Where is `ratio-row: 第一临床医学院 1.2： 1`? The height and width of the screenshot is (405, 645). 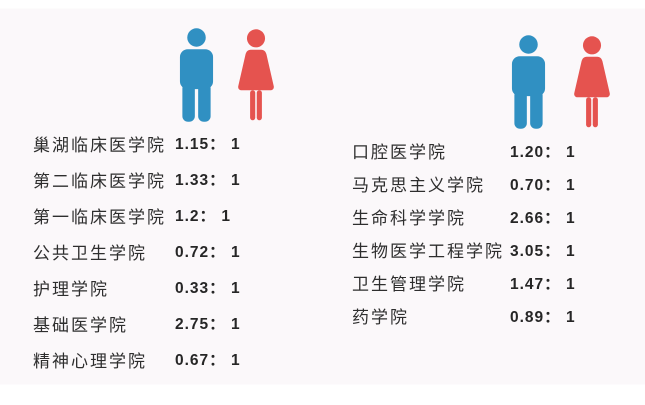 ratio-row: 第一临床医学院 1.2： 1 is located at coordinates (137, 215).